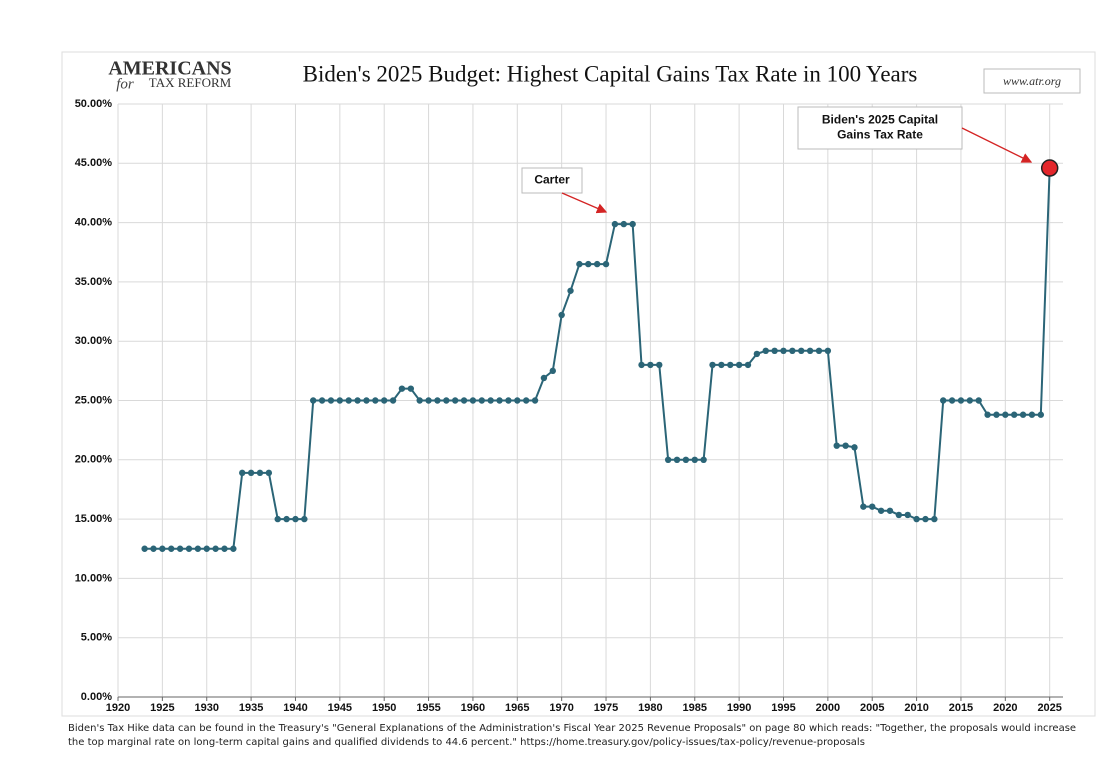 This screenshot has height=765, width=1108. What do you see at coordinates (828, 708) in the screenshot?
I see `x-tick-label: 2000` at bounding box center [828, 708].